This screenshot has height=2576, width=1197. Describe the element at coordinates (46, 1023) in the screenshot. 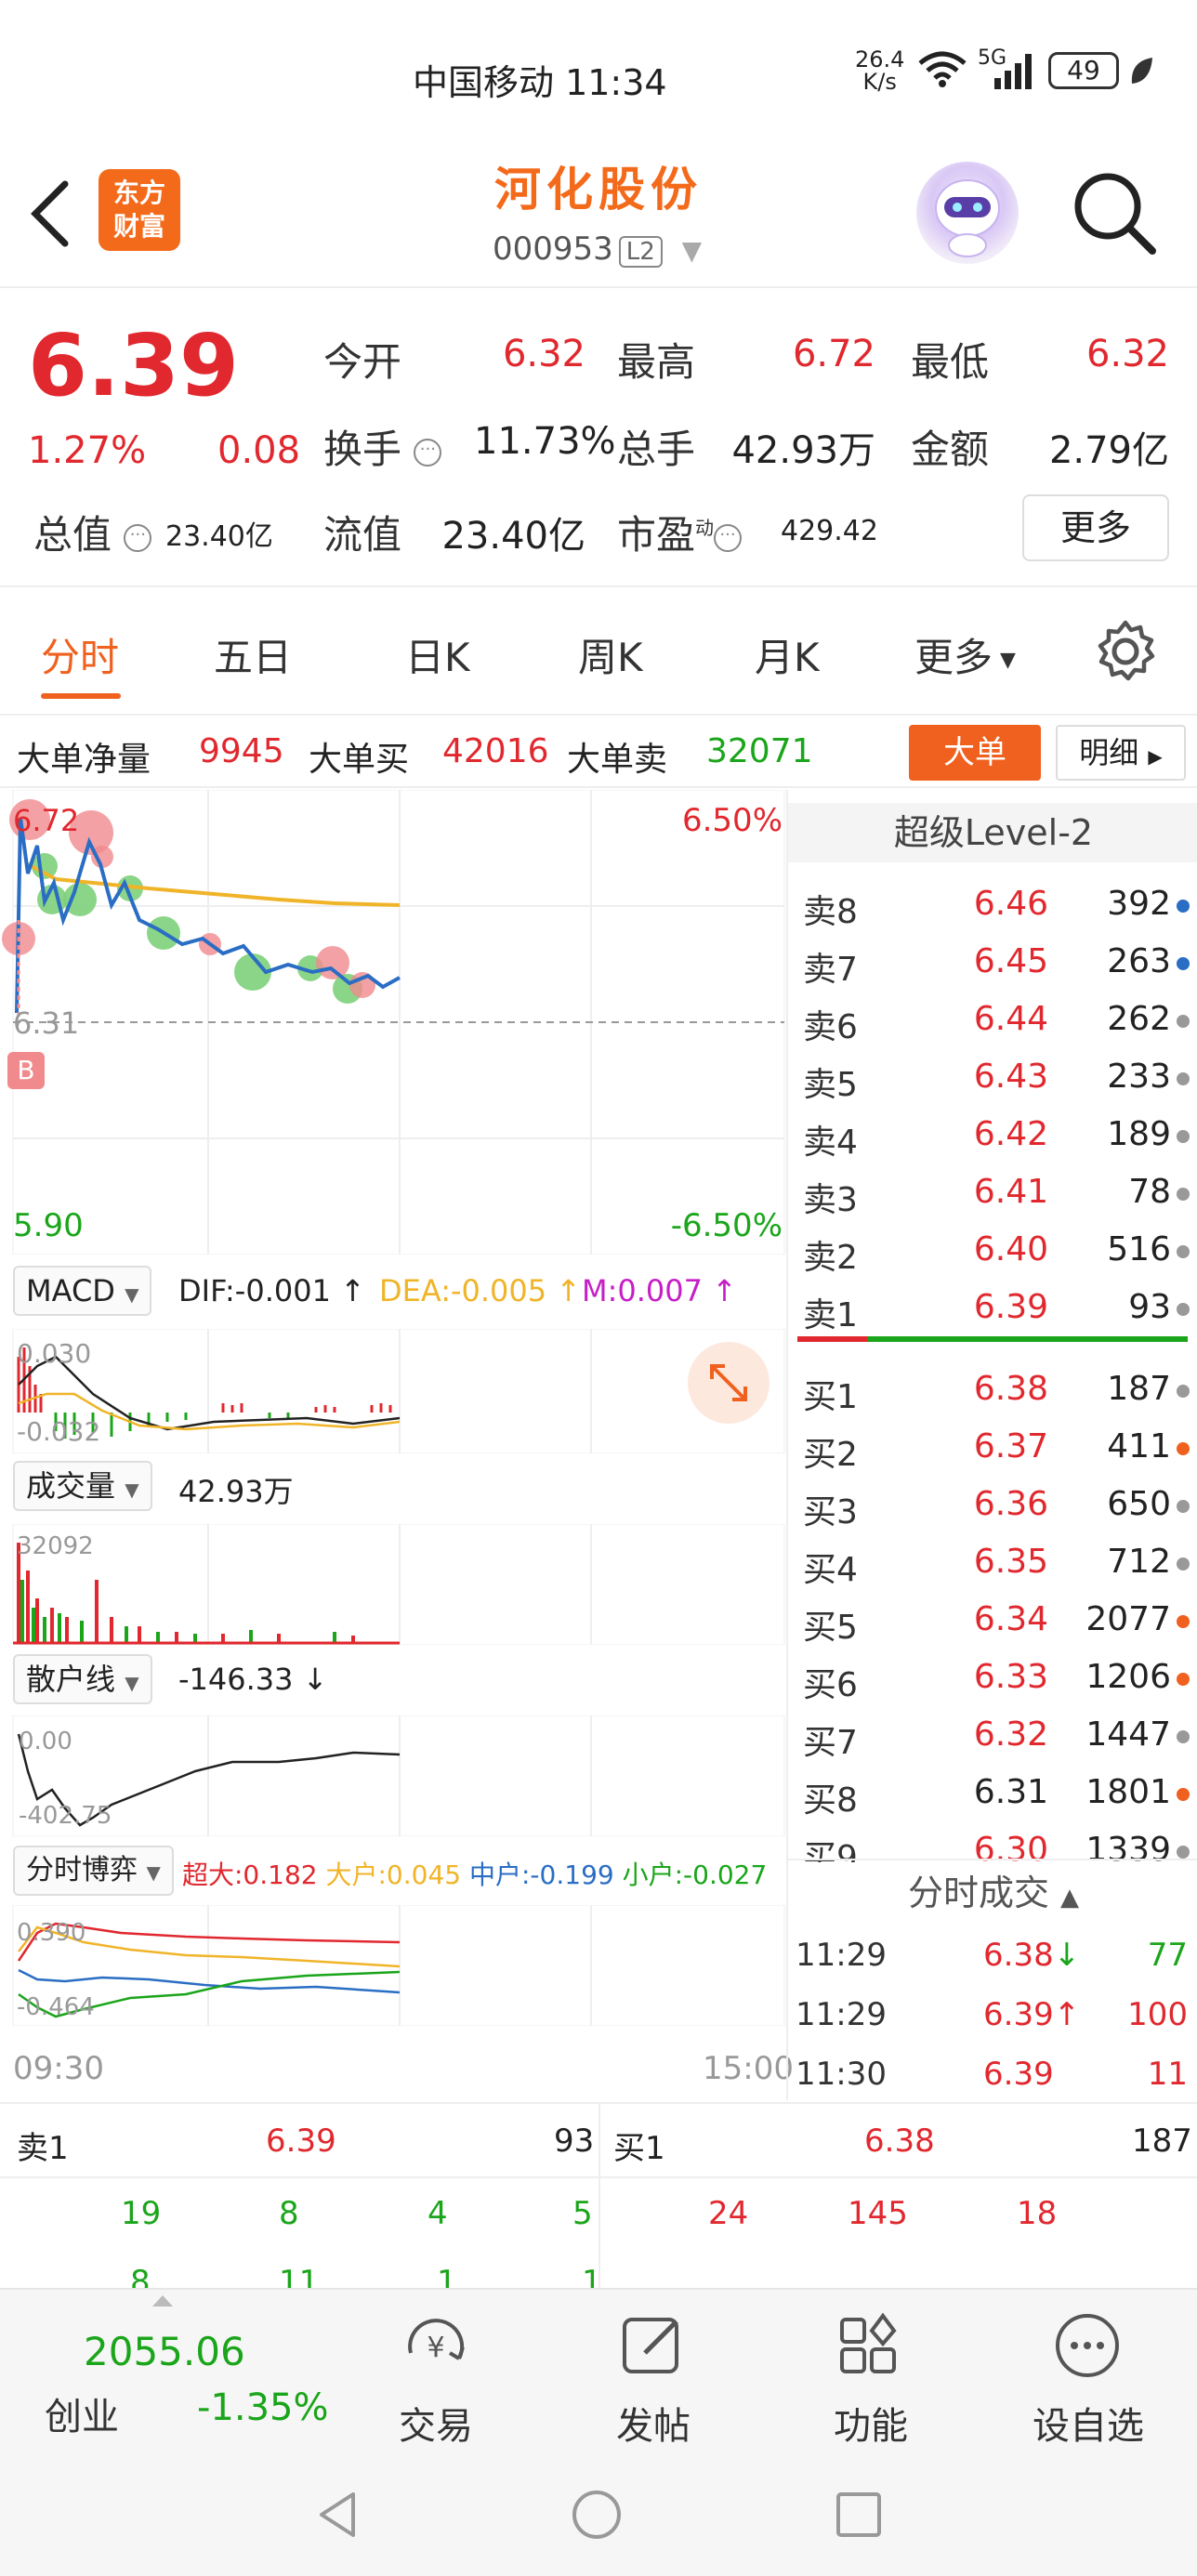

I see `reference-price: 6.31` at that location.